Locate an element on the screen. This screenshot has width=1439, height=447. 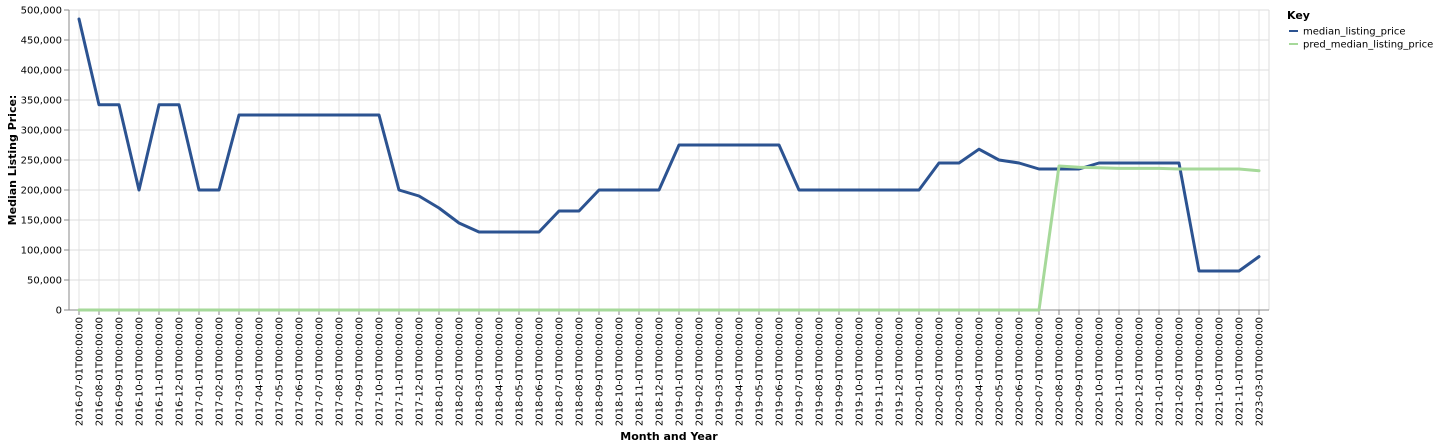
x-tick-label: 2016-12-01T00:00:00 is located at coordinates (180, 371).